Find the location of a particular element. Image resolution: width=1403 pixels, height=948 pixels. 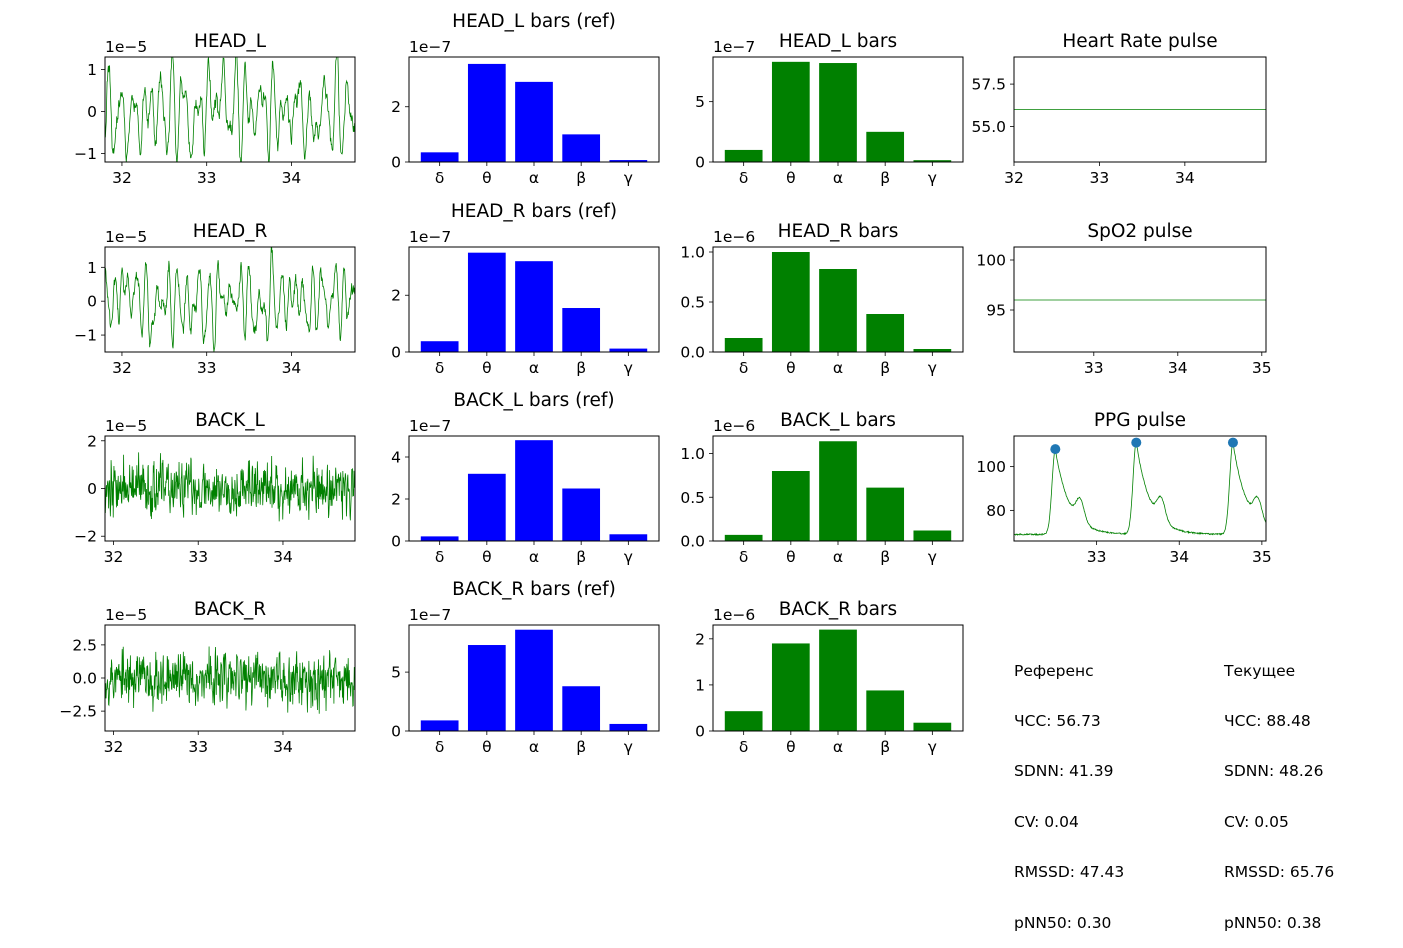

xtick-label-bars-head-r-0: δ is located at coordinates (743, 368).